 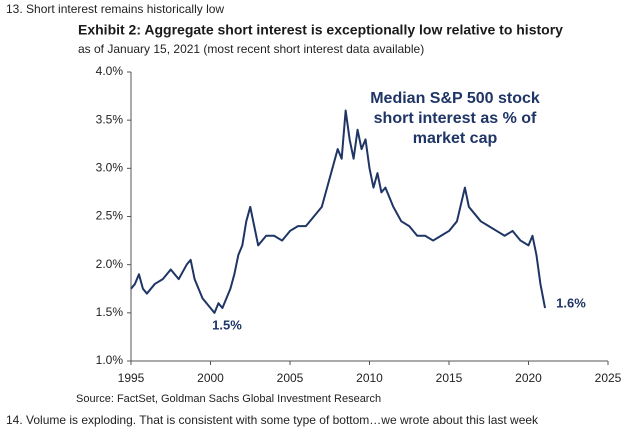 I want to click on series-annotation: Median S&P 500 stock, so click(x=455, y=98).